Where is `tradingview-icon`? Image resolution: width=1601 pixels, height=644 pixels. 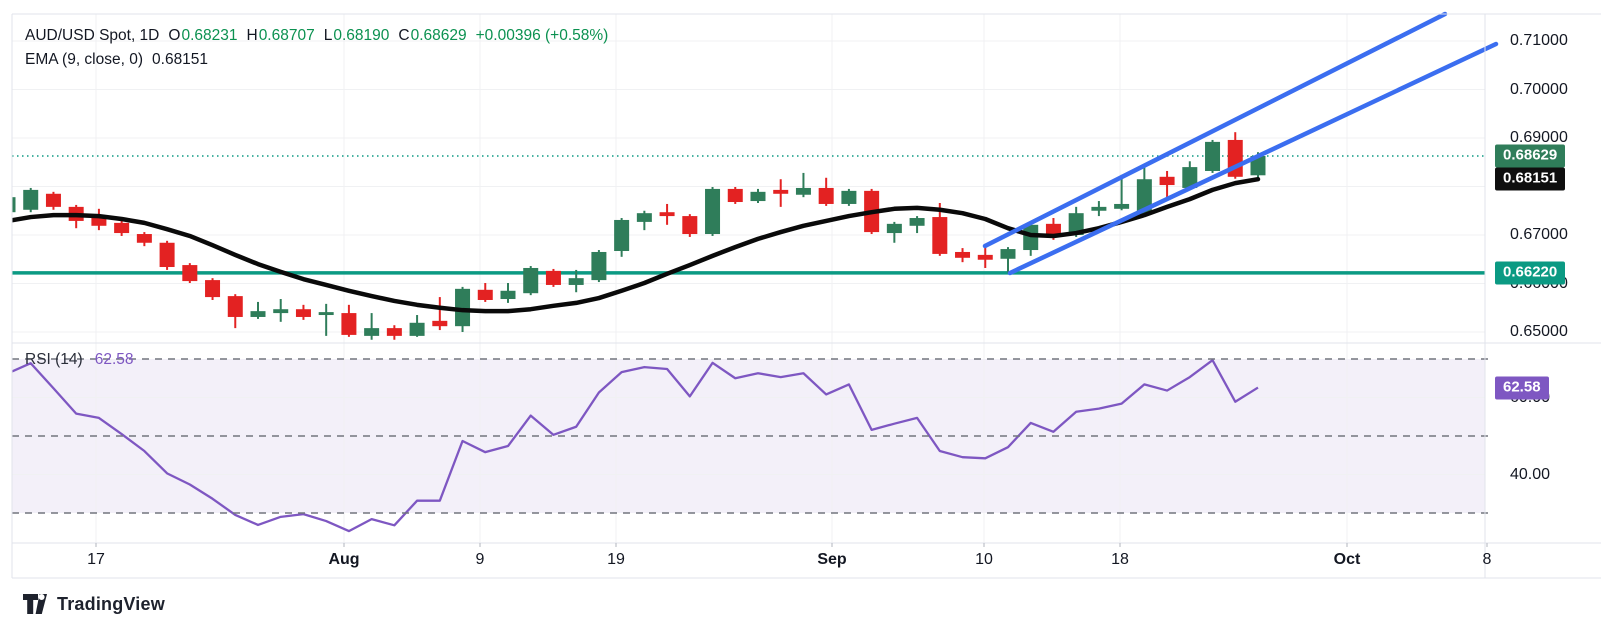 tradingview-icon is located at coordinates (35, 604).